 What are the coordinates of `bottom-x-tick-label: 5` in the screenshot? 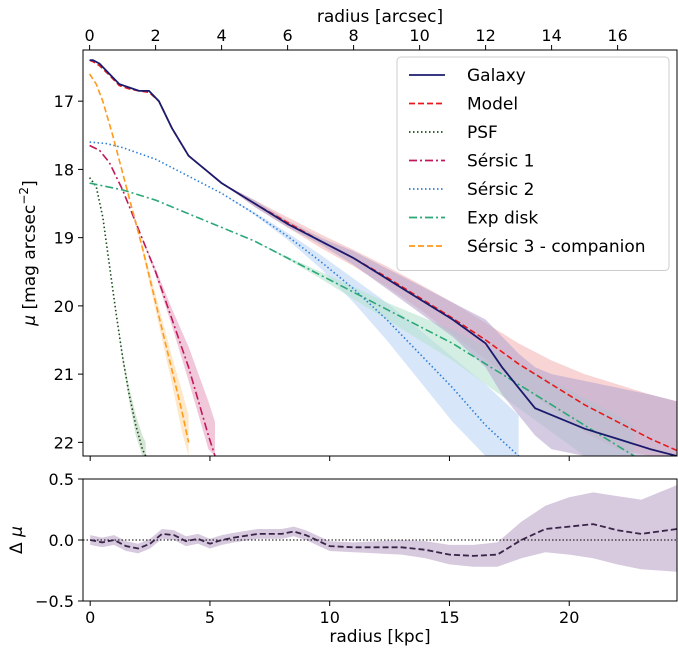 It's located at (210, 617).